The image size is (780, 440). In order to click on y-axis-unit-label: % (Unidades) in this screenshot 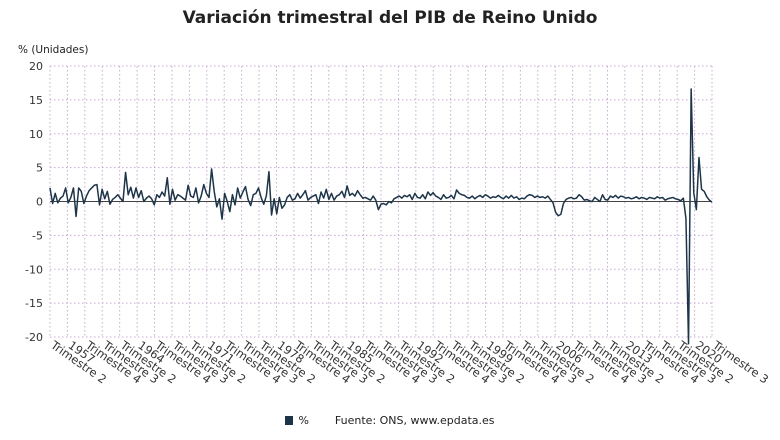, I will do `click(53, 50)`.